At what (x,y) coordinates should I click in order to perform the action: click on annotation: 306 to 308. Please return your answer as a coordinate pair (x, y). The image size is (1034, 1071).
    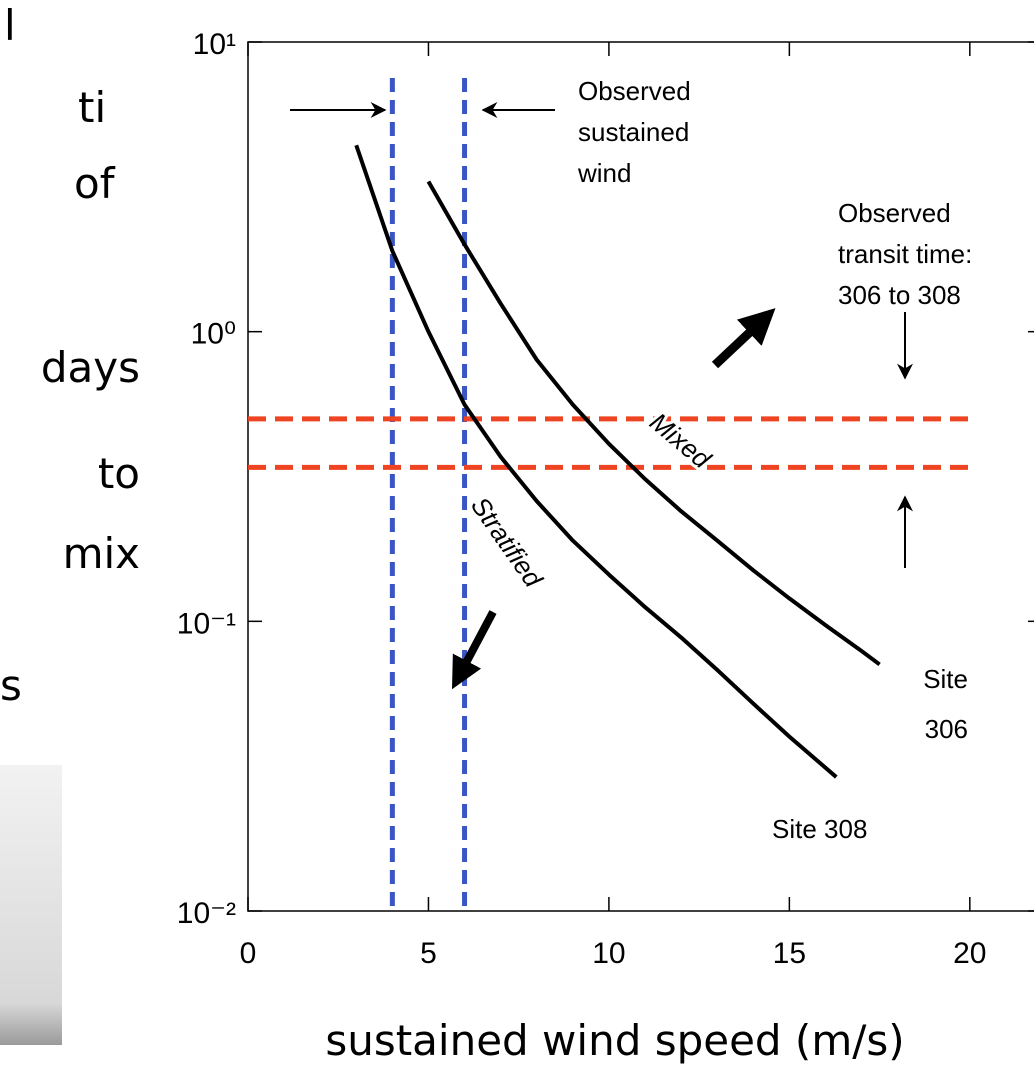
    Looking at the image, I should click on (899, 295).